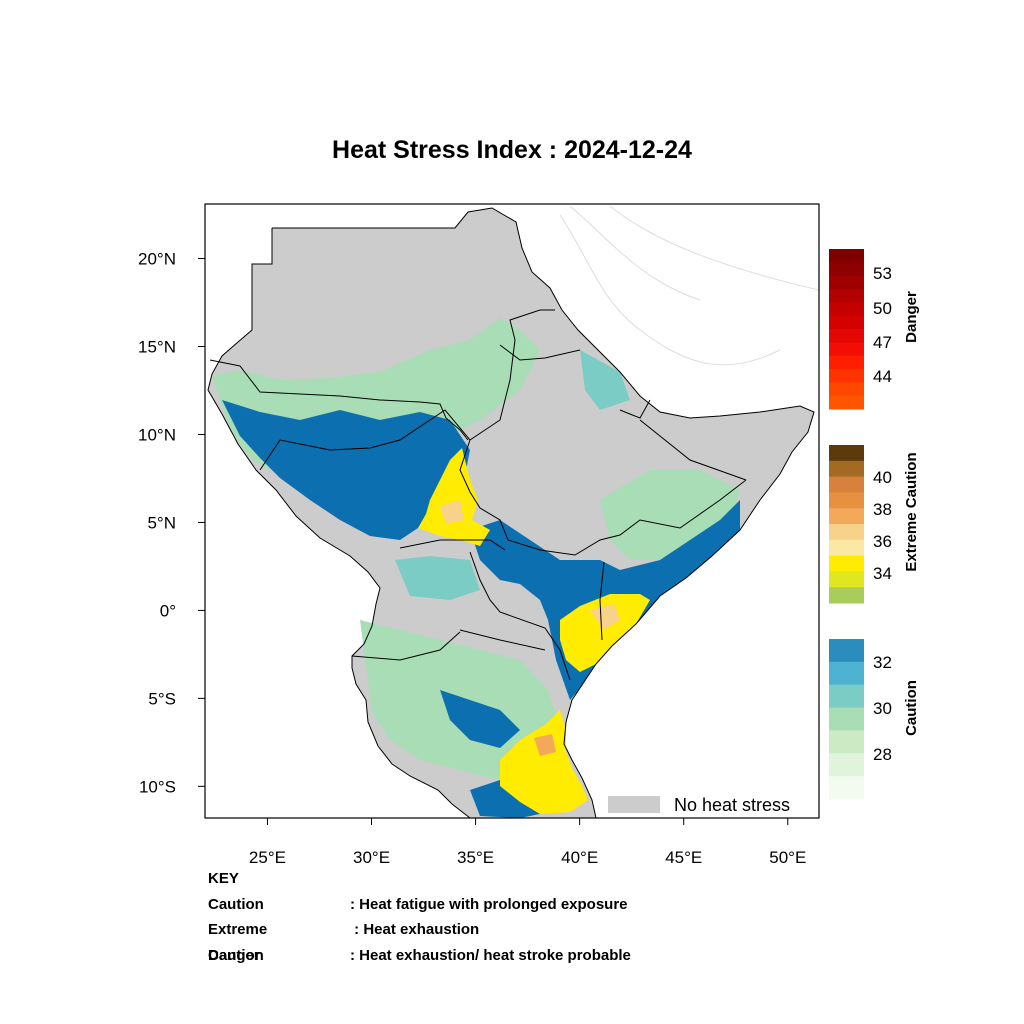 The width and height of the screenshot is (1024, 1024). I want to click on colorbar-tick-label: 44, so click(882, 376).